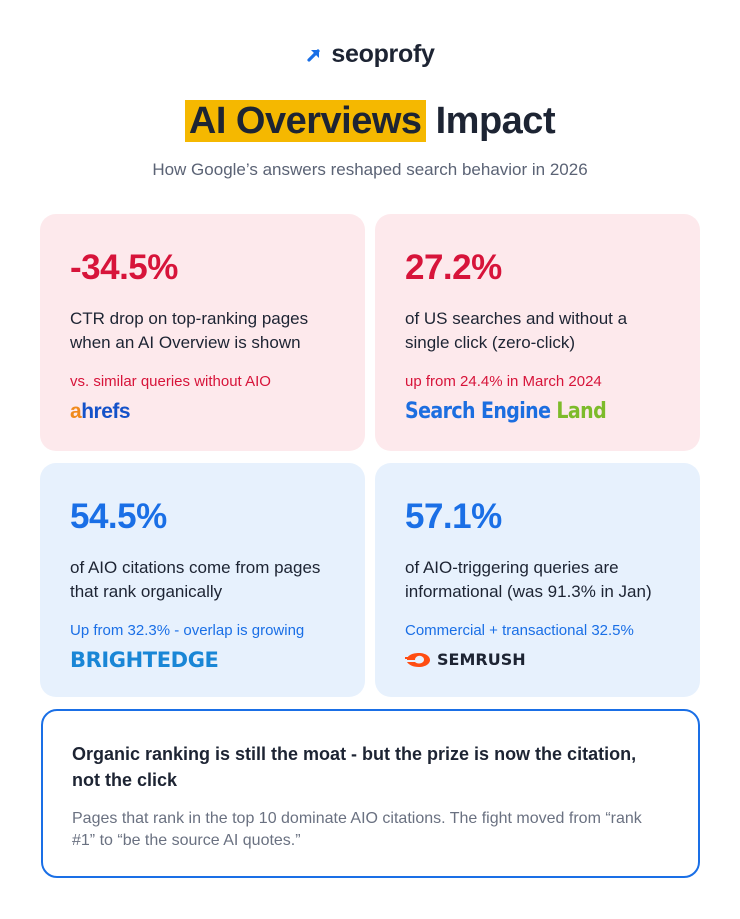 This screenshot has height=919, width=740. Describe the element at coordinates (144, 660) in the screenshot. I see `brightedge-logo: BRIGHTEDGE` at that location.